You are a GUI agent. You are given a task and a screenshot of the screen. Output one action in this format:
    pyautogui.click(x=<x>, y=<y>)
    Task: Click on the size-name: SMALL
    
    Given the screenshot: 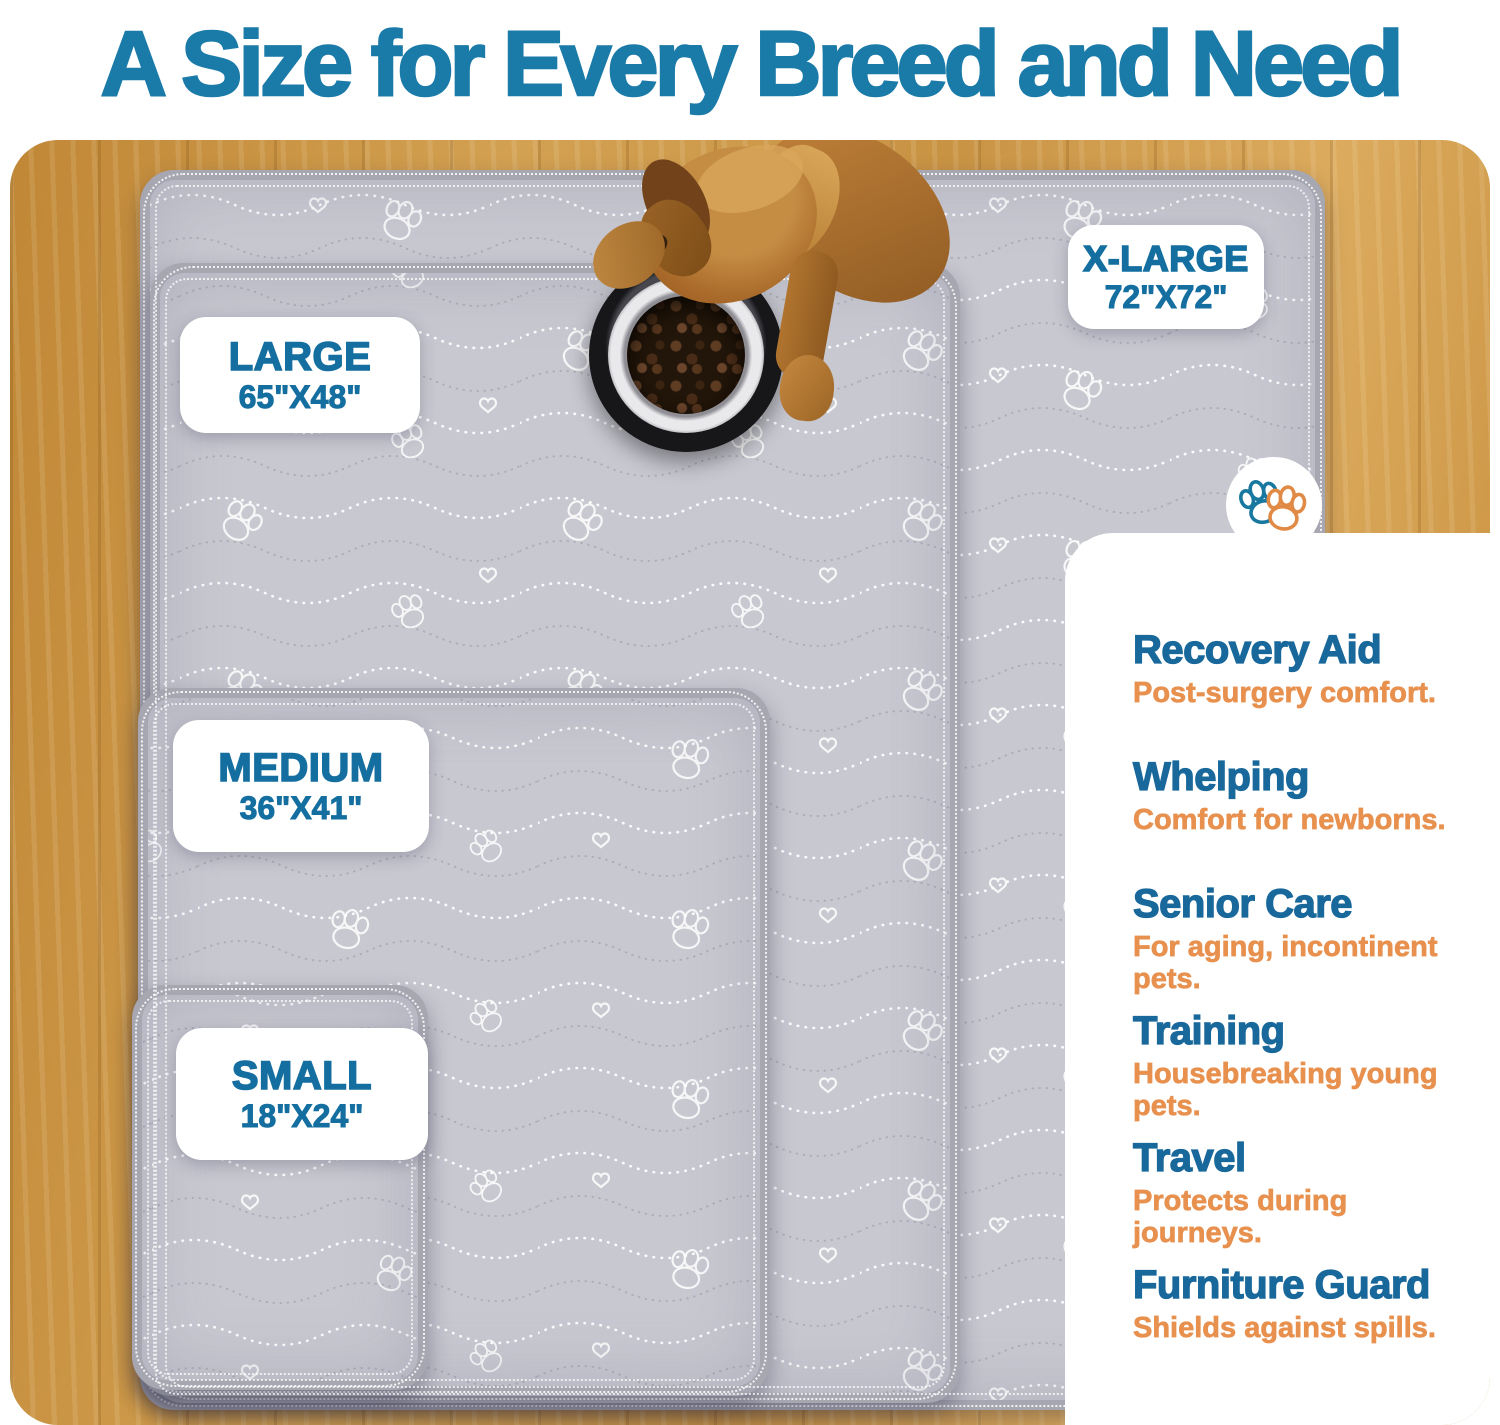 What is the action you would take?
    pyautogui.click(x=302, y=1075)
    